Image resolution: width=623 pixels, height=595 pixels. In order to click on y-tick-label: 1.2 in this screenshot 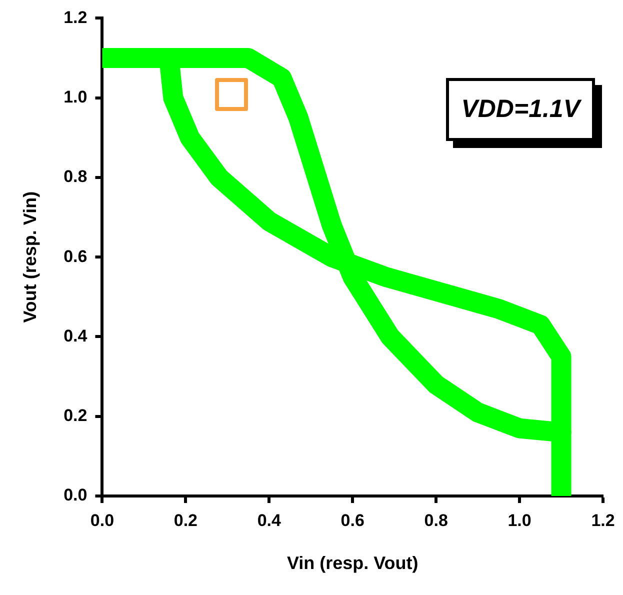, I will do `click(76, 17)`.